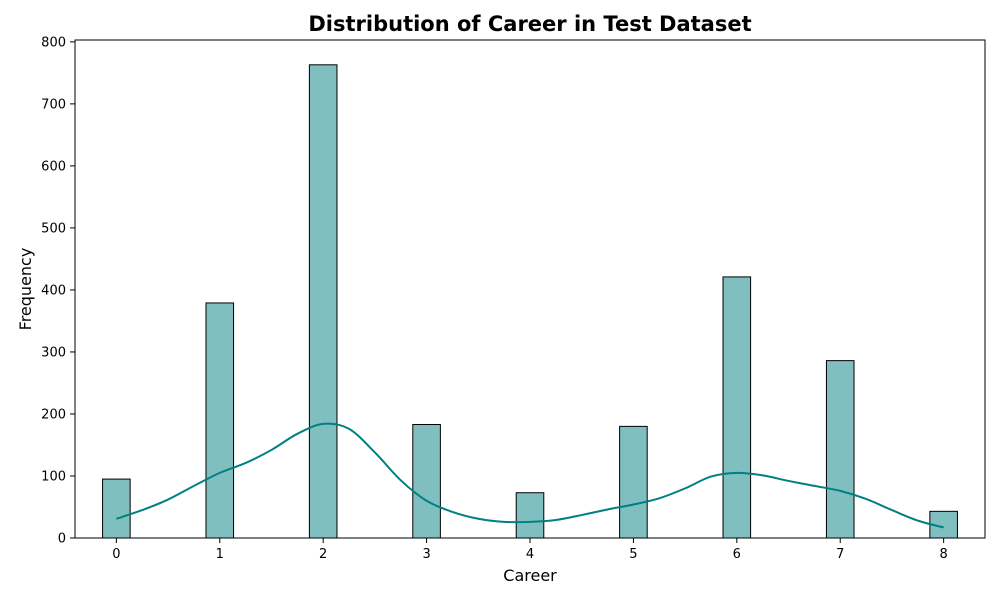 The height and width of the screenshot is (600, 1000). Describe the element at coordinates (530, 475) in the screenshot. I see `kde-curve` at that location.